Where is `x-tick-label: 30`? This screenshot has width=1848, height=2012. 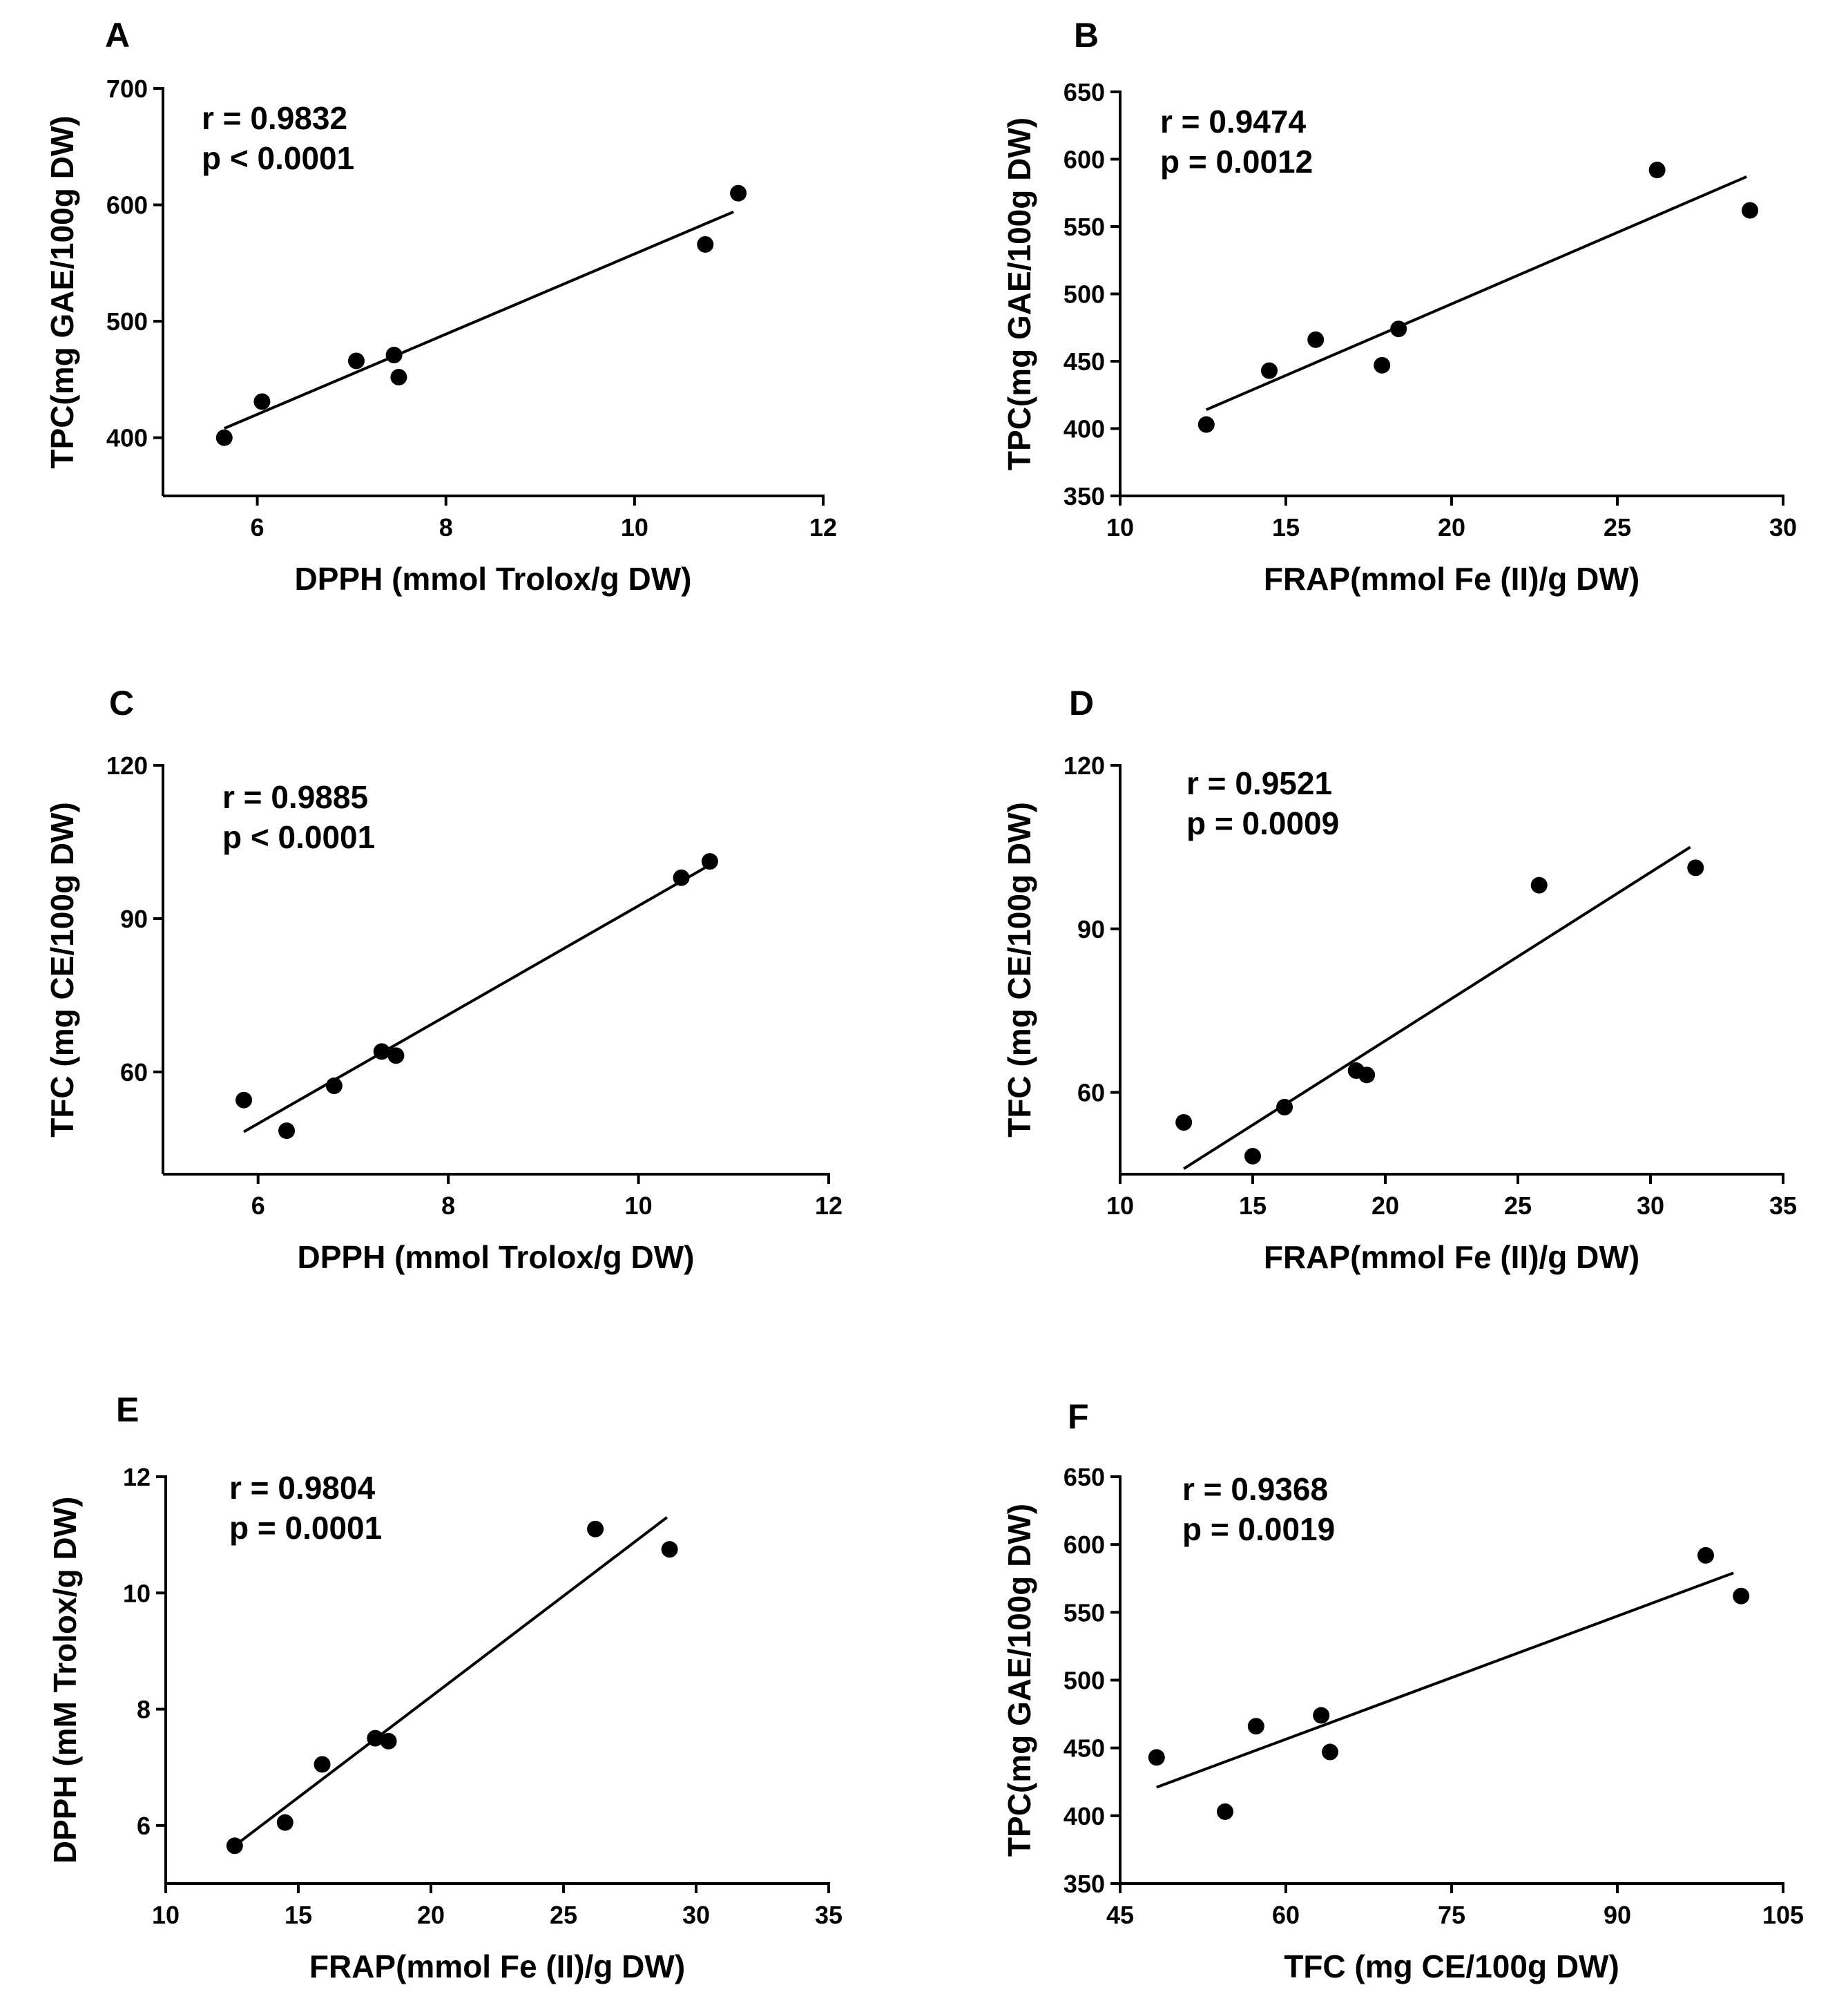
x-tick-label: 30 is located at coordinates (1783, 527).